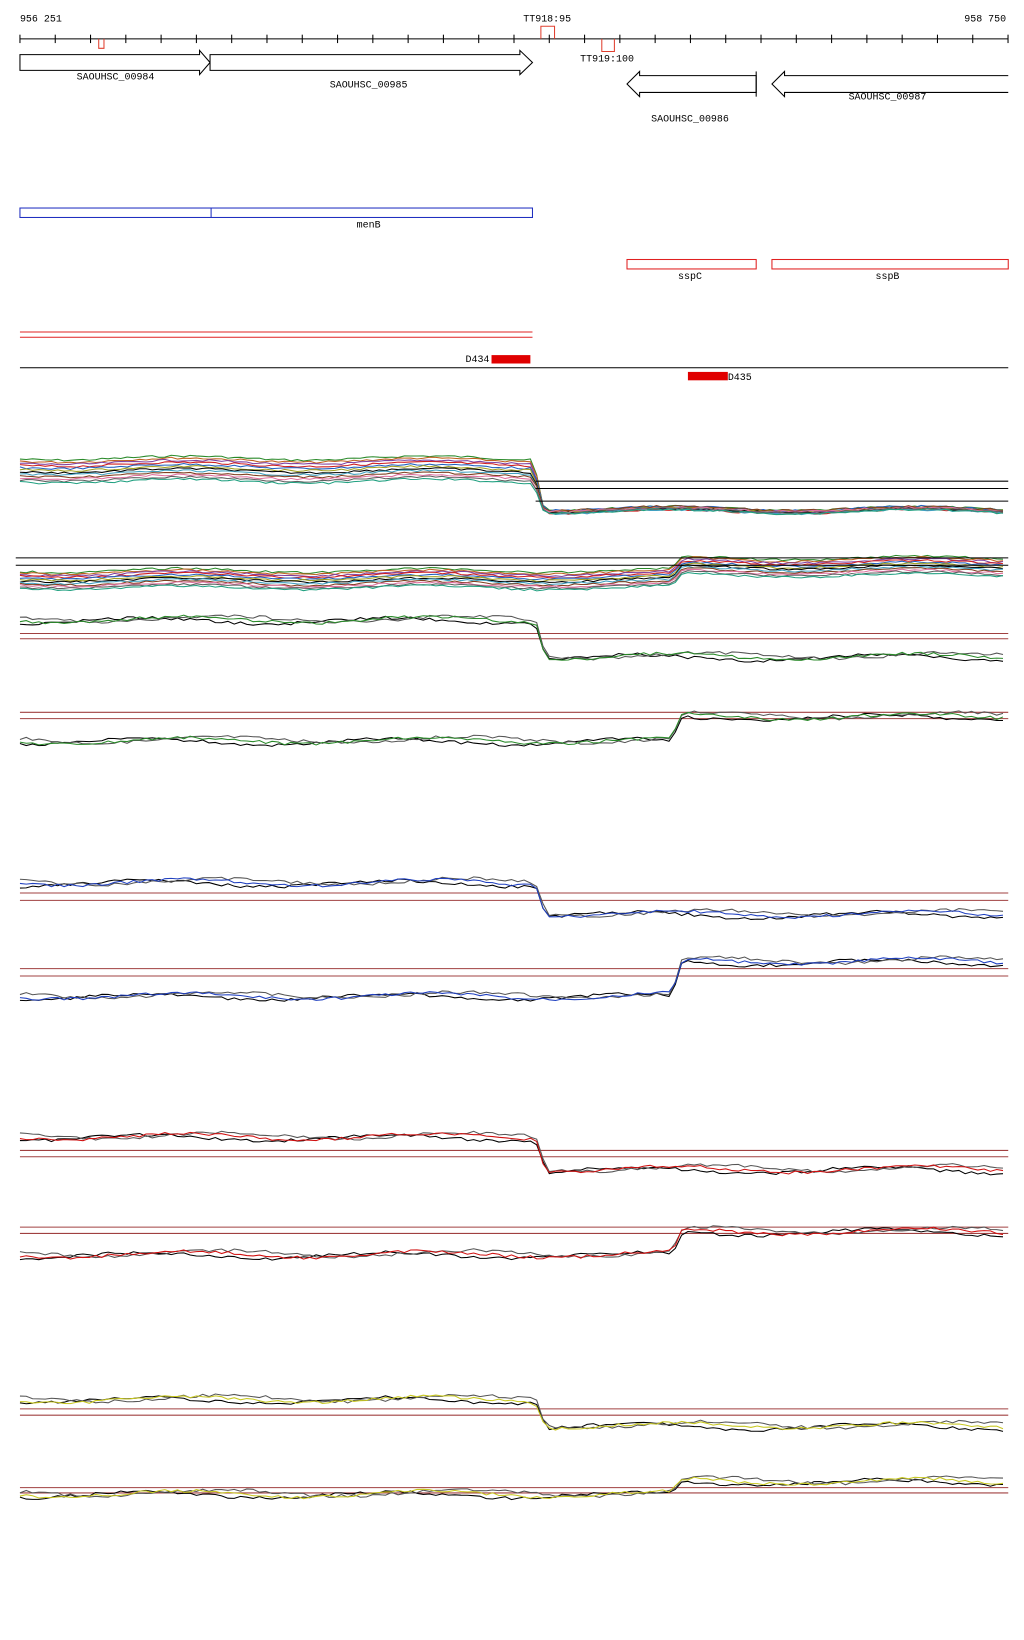 This screenshot has height=1640, width=1024. What do you see at coordinates (116, 76) in the screenshot?
I see `gene-label: SAOUHSC_00984` at bounding box center [116, 76].